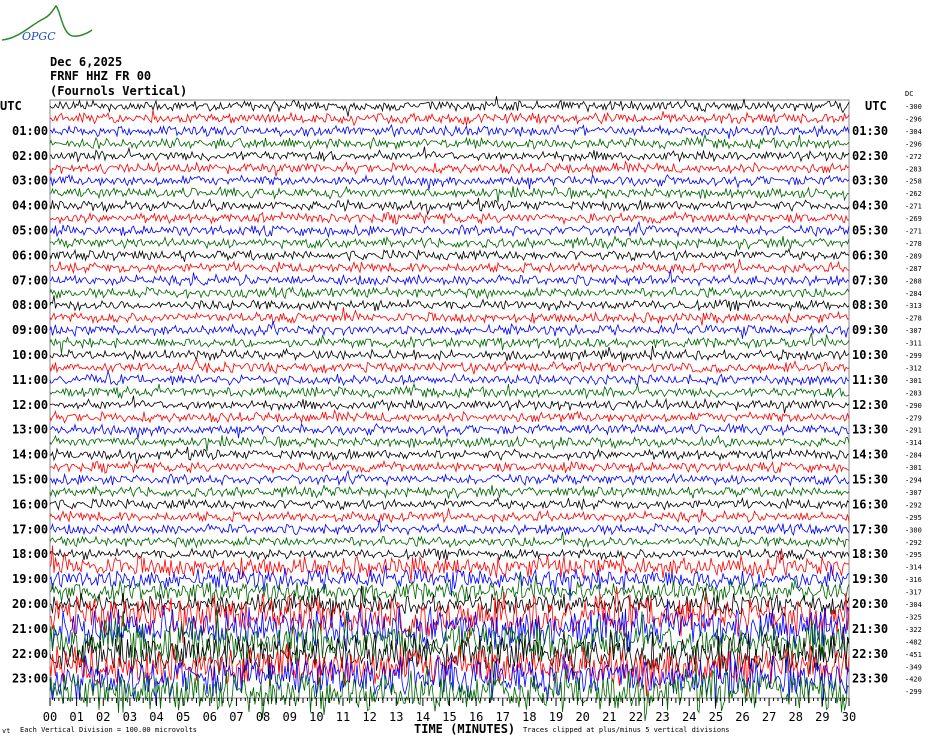  What do you see at coordinates (909, 94) in the screenshot?
I see `dc-header: DC` at bounding box center [909, 94].